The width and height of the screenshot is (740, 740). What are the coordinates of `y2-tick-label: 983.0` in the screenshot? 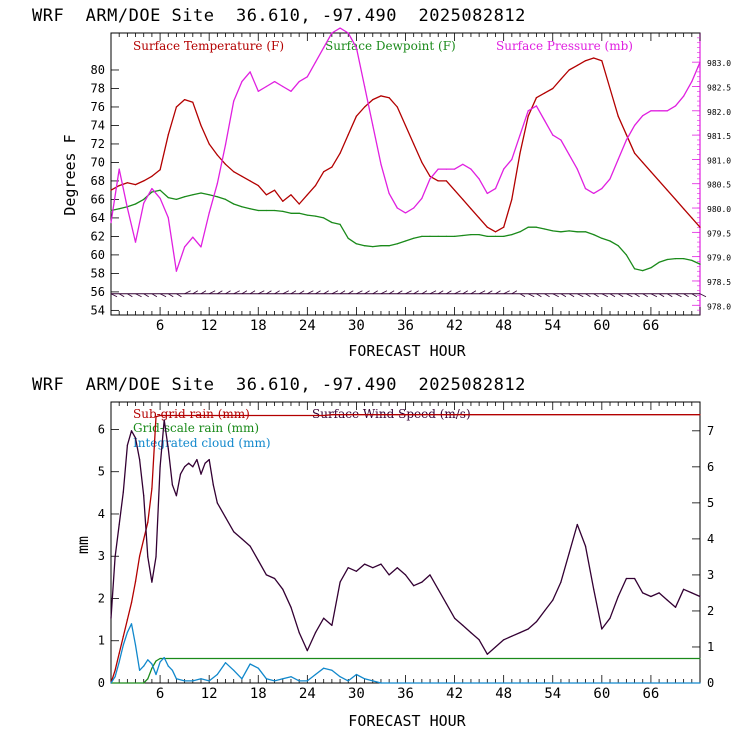 It's located at (719, 63).